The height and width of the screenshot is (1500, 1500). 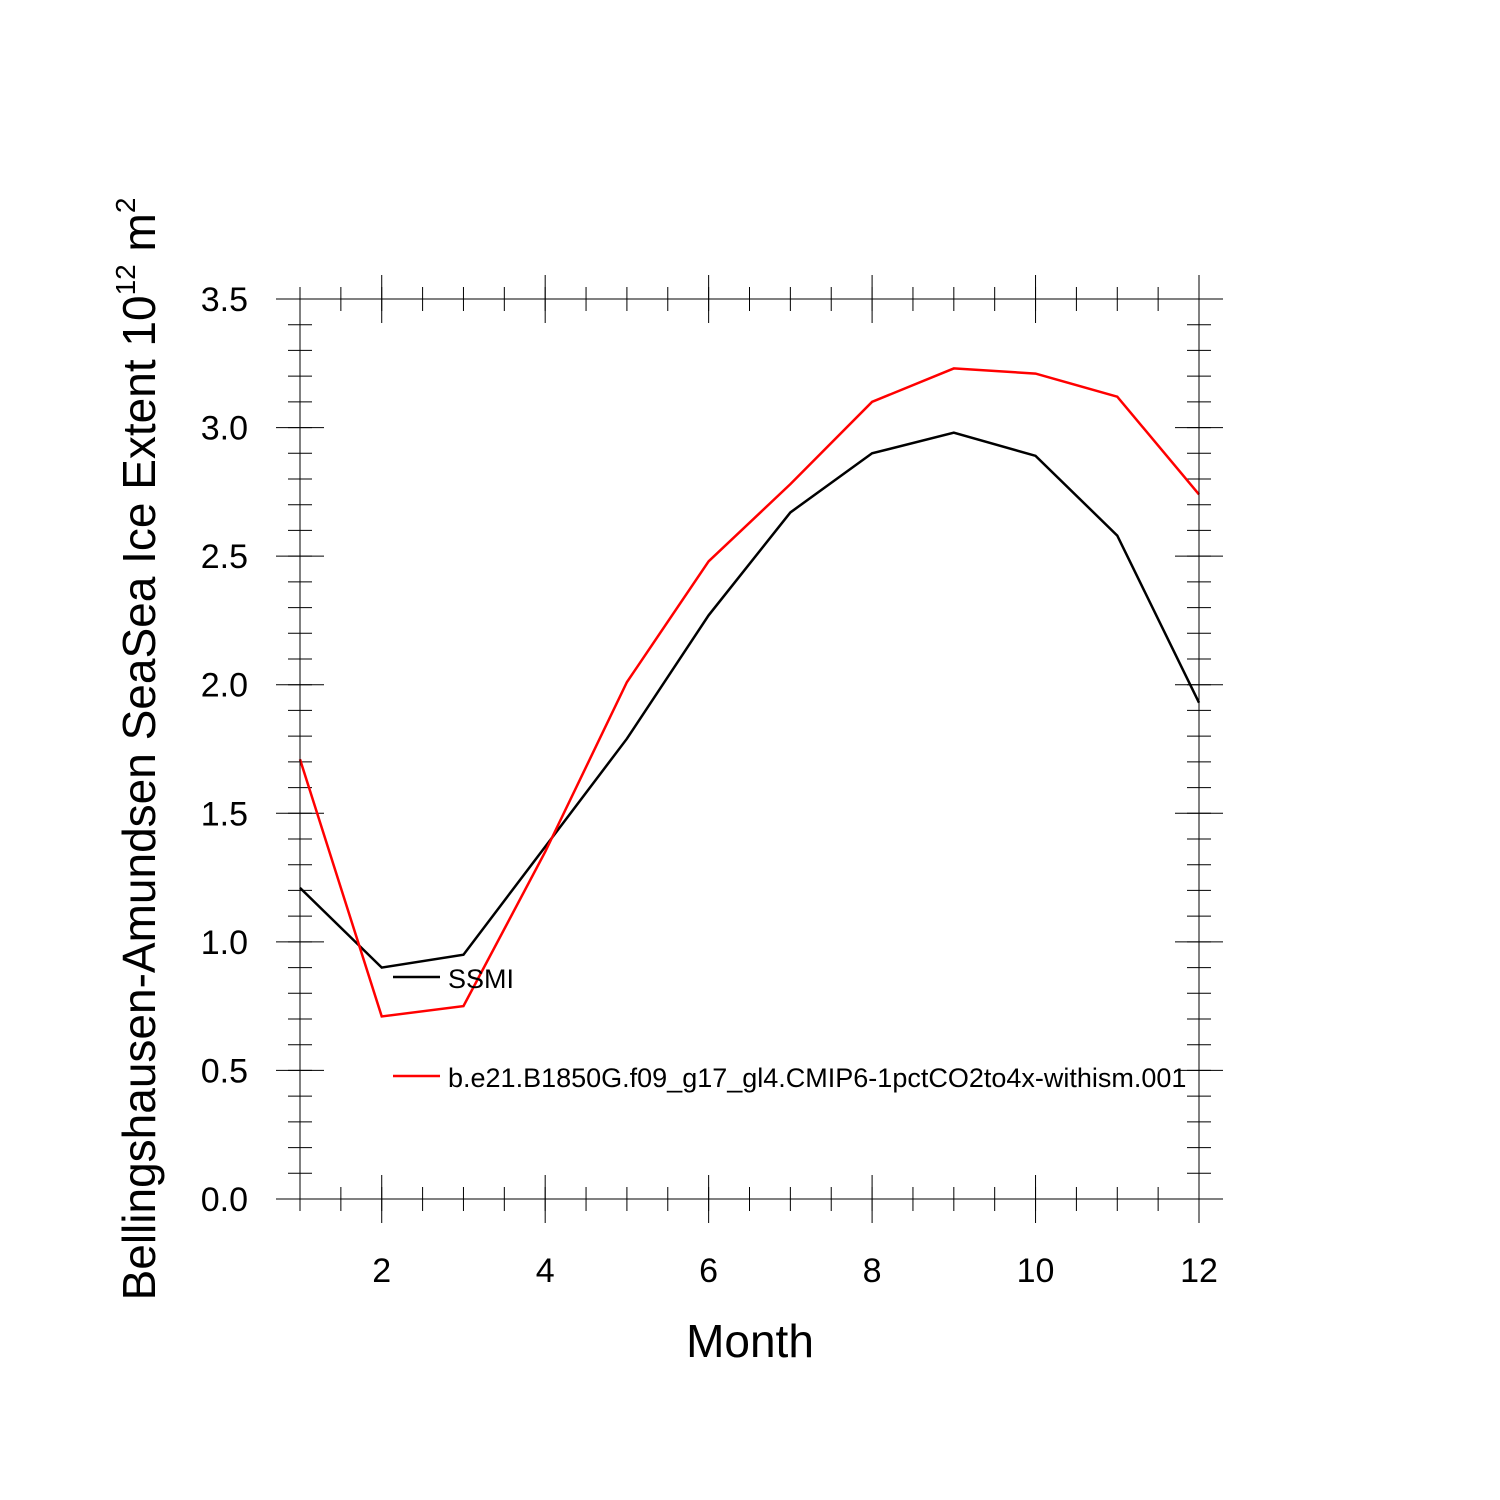 What do you see at coordinates (125, 279) in the screenshot?
I see `y-axis-title-exponent: 12` at bounding box center [125, 279].